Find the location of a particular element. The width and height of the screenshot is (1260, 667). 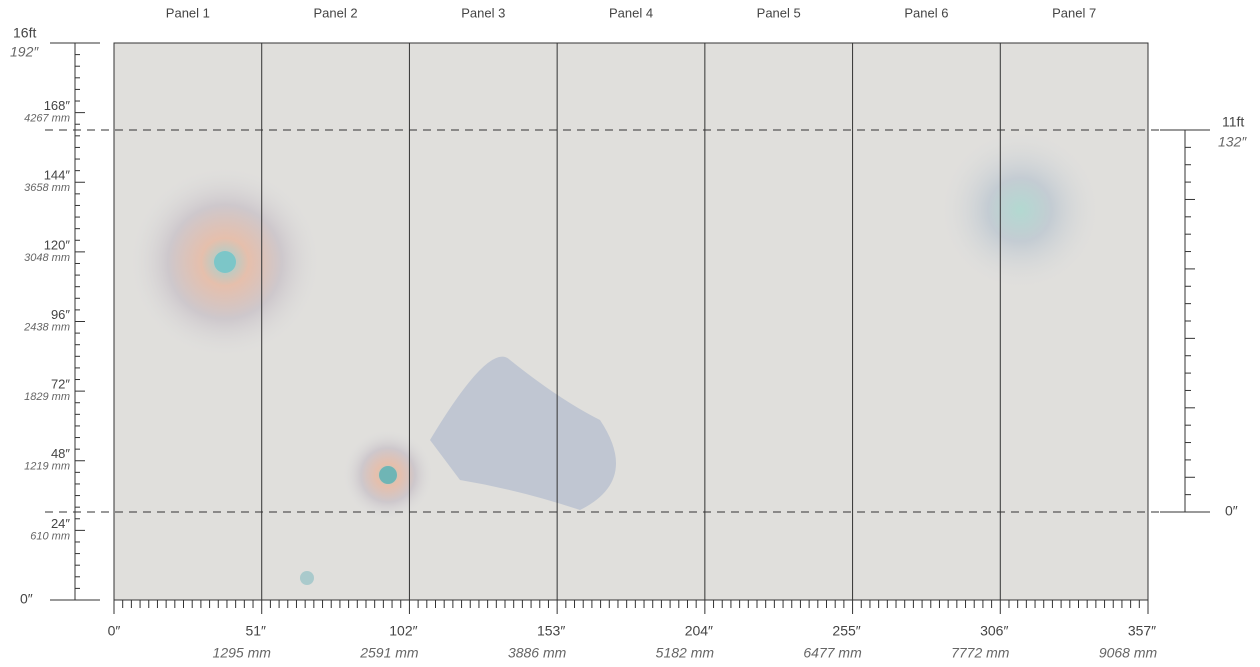

ruler-label: 132″ is located at coordinates (1232, 142).